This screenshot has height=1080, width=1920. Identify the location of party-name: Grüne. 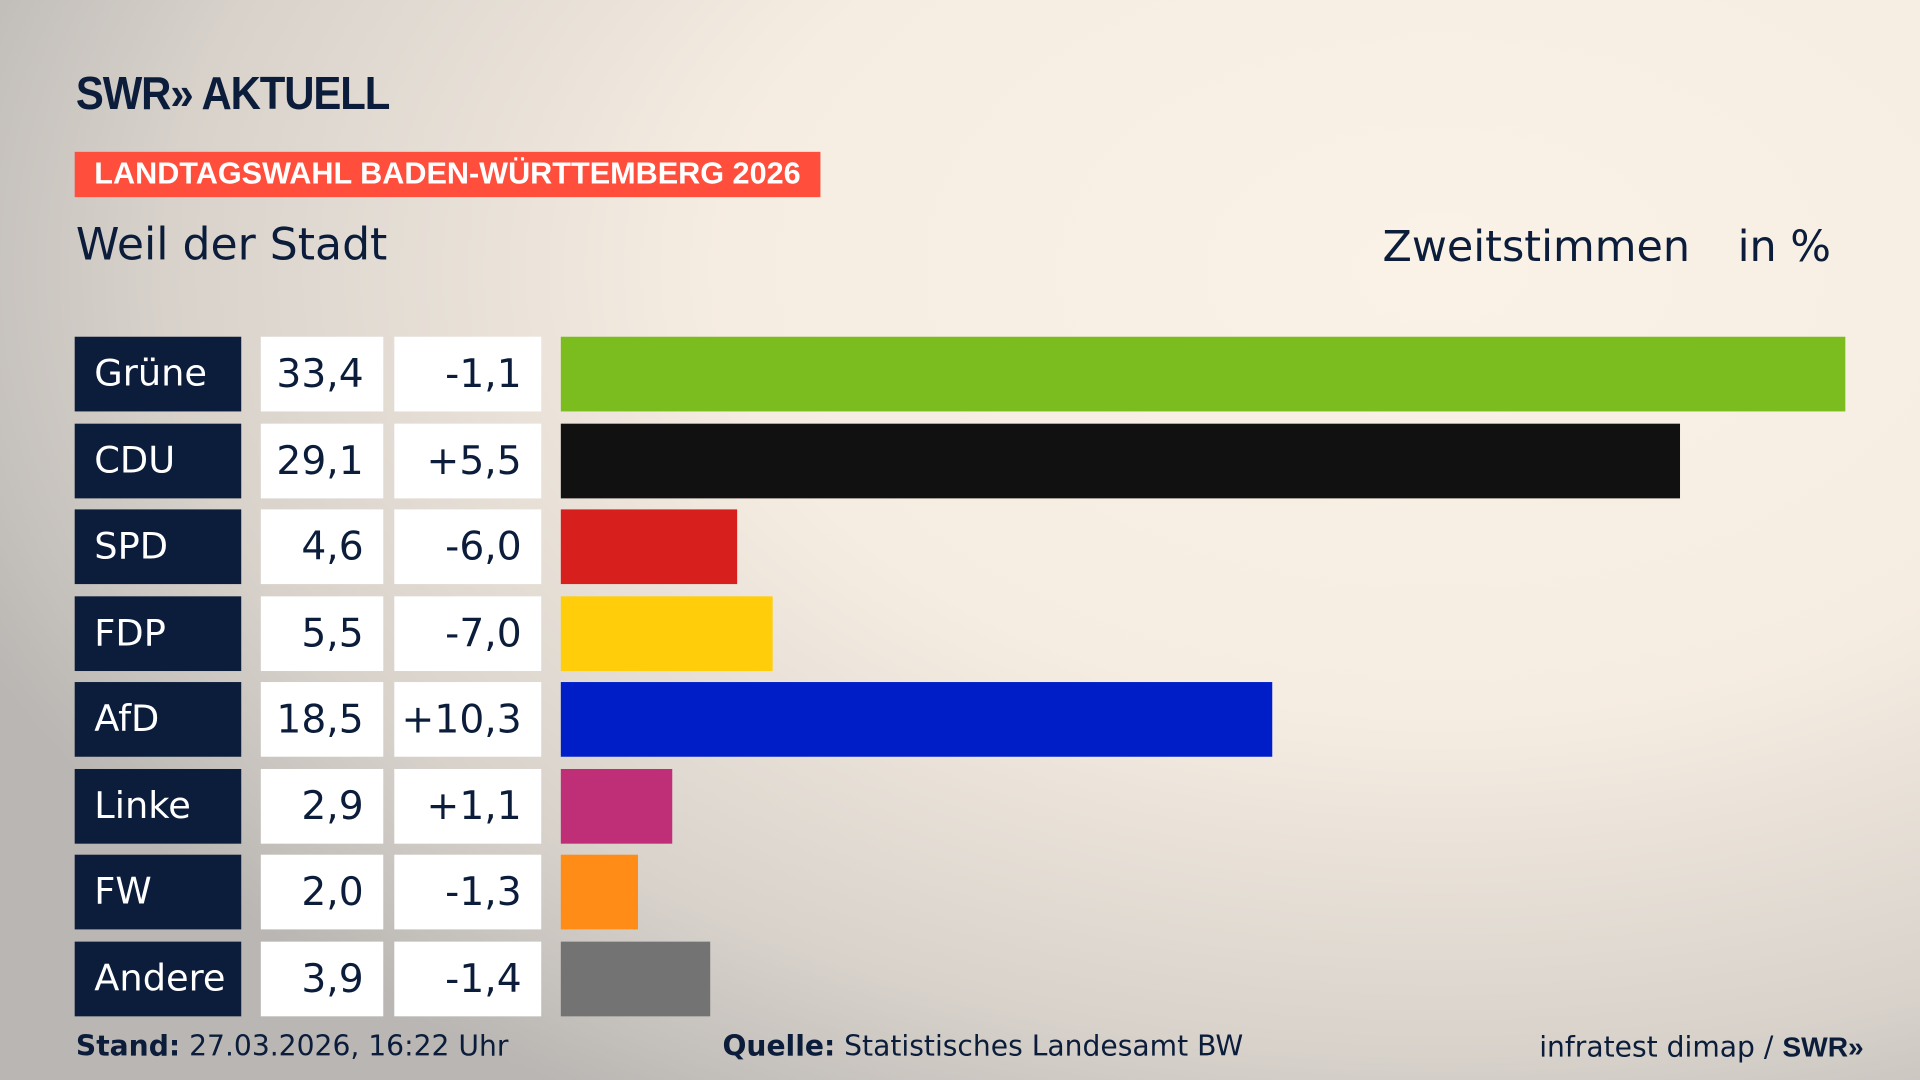
(158, 374).